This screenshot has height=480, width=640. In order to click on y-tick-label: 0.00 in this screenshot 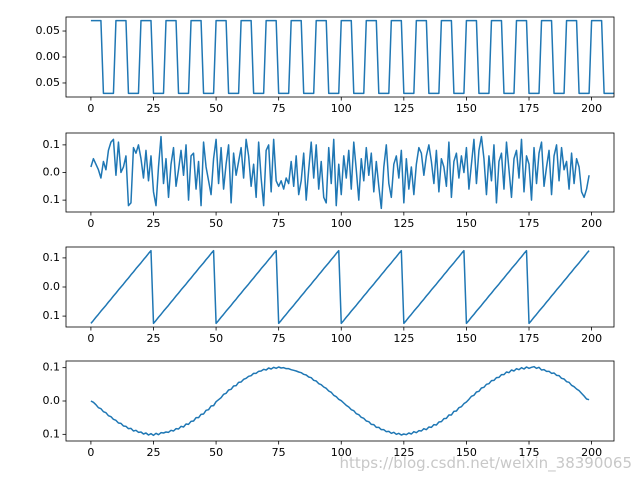, I will do `click(48, 56)`.